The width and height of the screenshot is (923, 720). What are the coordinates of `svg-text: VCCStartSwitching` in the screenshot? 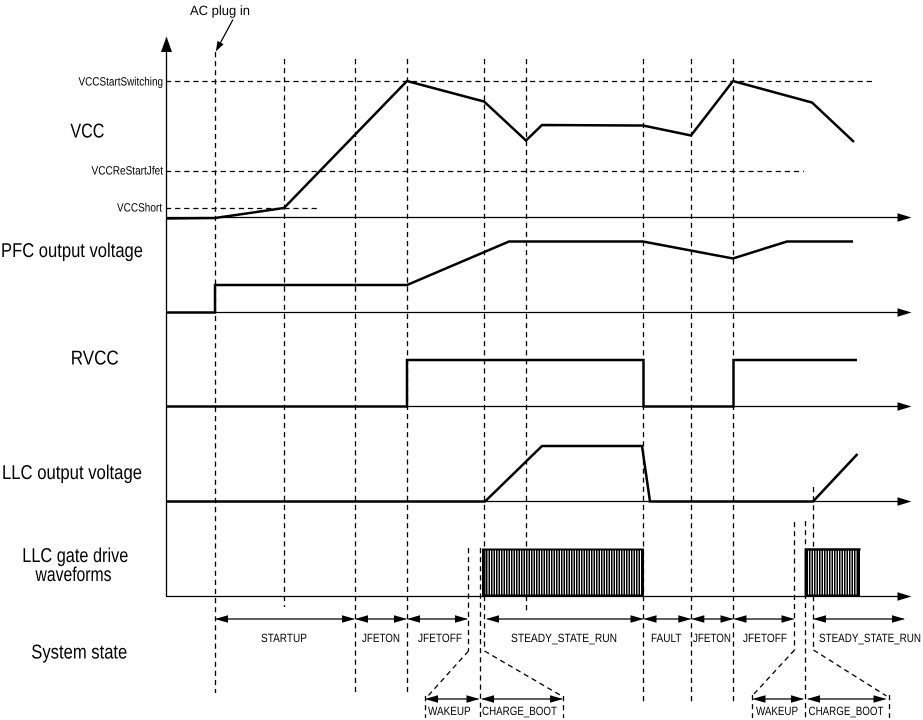 It's located at (121, 82).